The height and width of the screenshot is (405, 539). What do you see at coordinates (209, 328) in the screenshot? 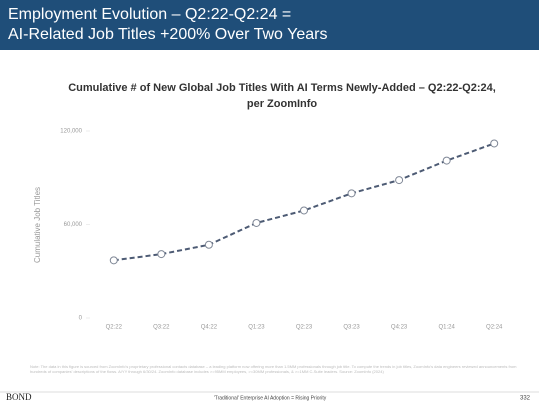
I see `x-tick-label: Q4:22` at bounding box center [209, 328].